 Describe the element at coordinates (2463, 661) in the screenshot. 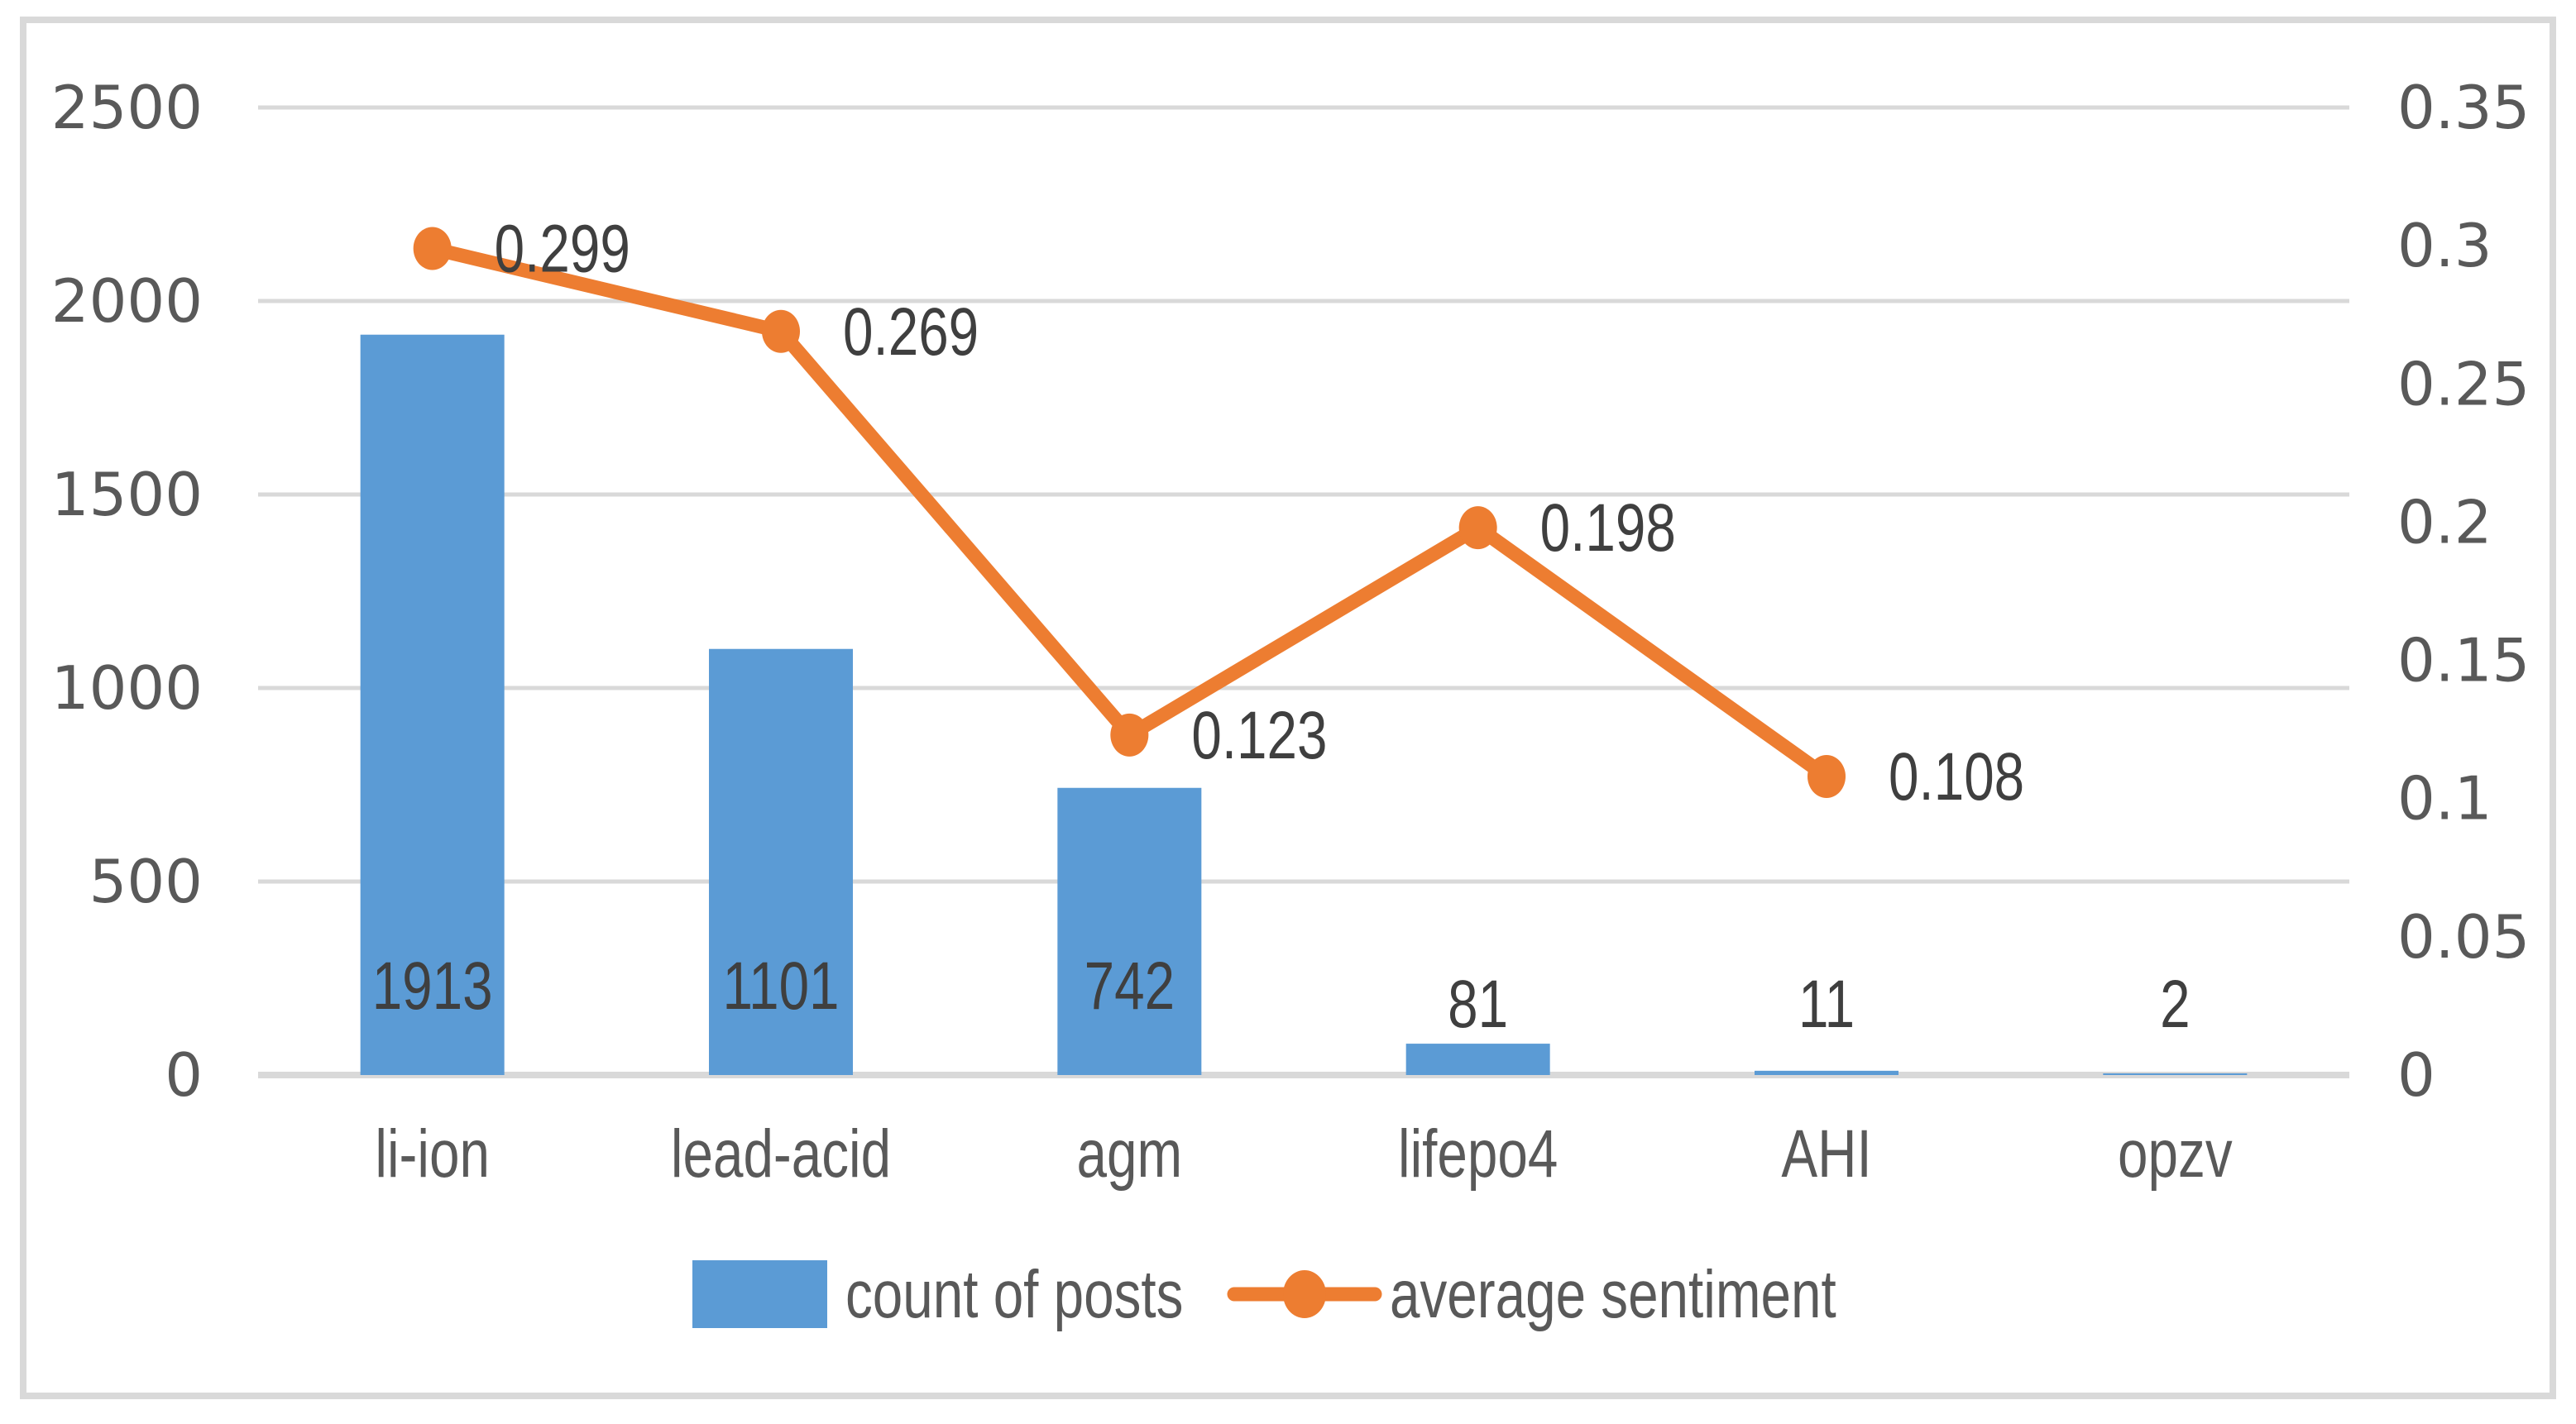

I see `right-axis-tick: 0.15` at that location.